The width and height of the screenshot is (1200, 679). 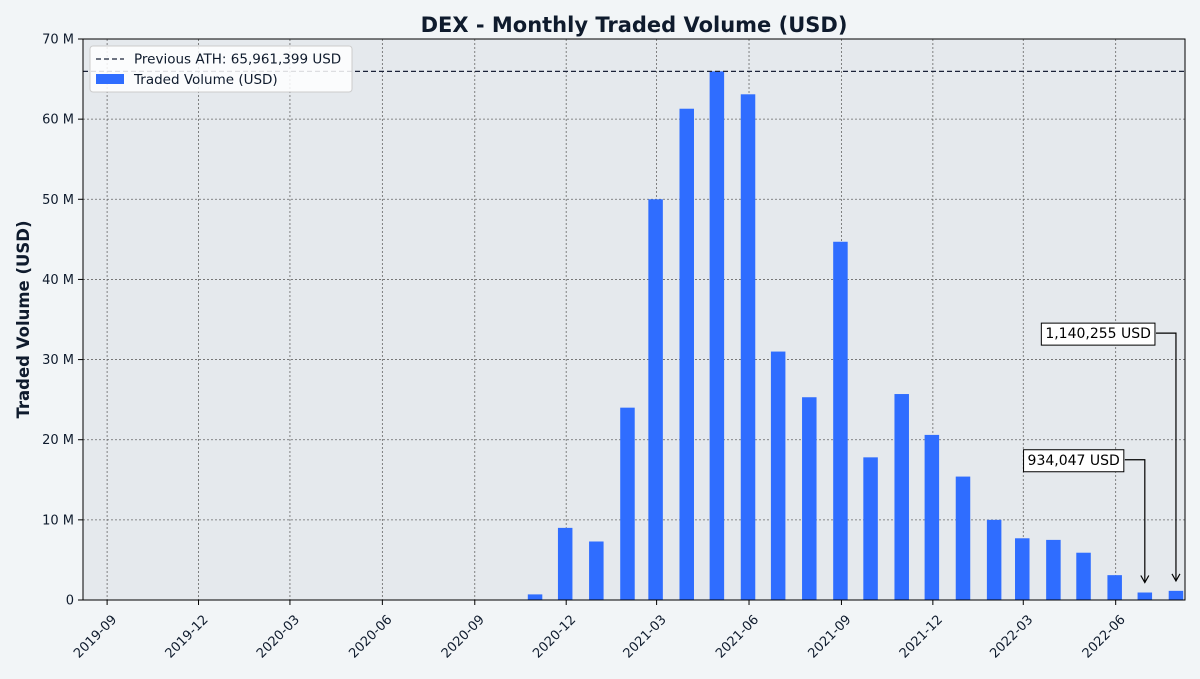 I want to click on legend-swatch-bar, so click(x=110, y=79).